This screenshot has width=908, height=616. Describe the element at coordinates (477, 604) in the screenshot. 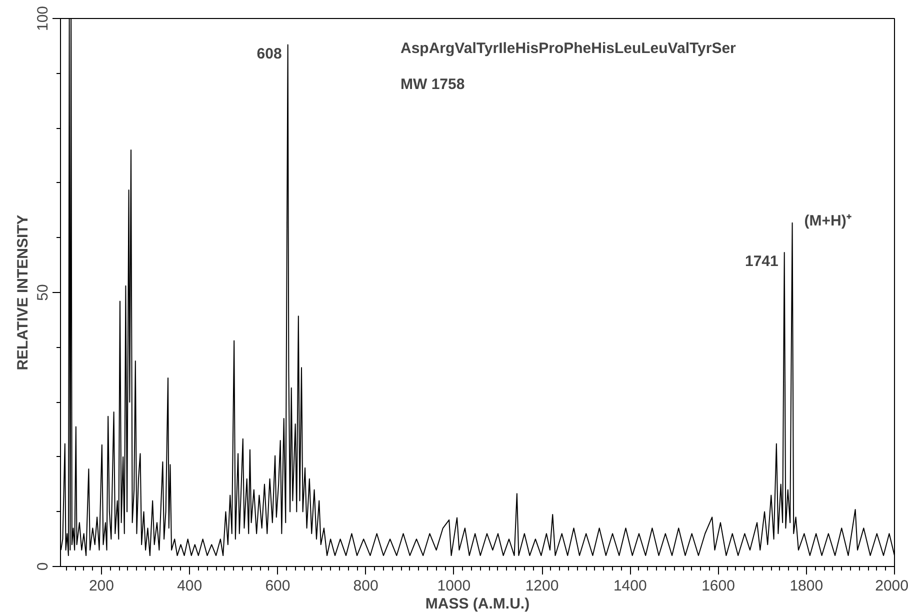

I see `x-axis-title: MASS (A.M.U.)` at that location.